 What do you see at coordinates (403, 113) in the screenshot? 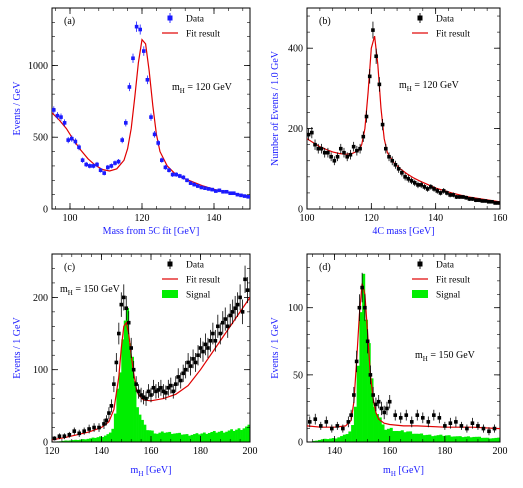
I see `data-points` at bounding box center [403, 113].